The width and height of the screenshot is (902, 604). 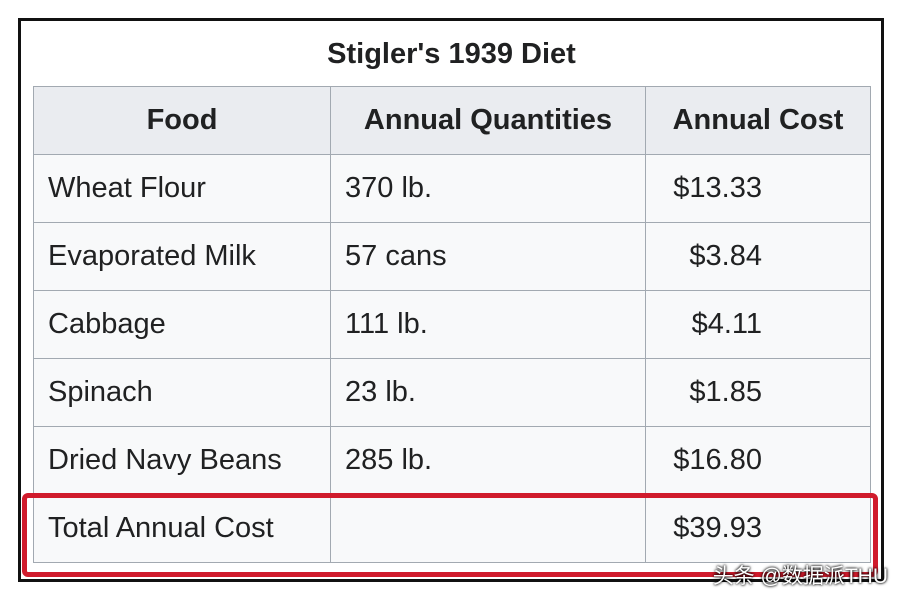 What do you see at coordinates (488, 188) in the screenshot?
I see `table-cell: 370 lb.` at bounding box center [488, 188].